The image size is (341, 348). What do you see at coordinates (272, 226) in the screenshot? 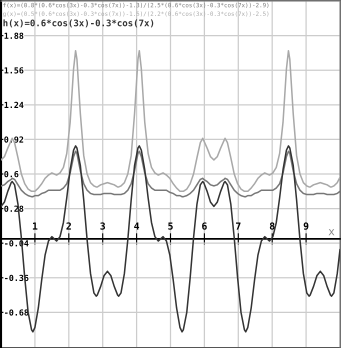
I see `x-tick-label: 8` at bounding box center [272, 226].